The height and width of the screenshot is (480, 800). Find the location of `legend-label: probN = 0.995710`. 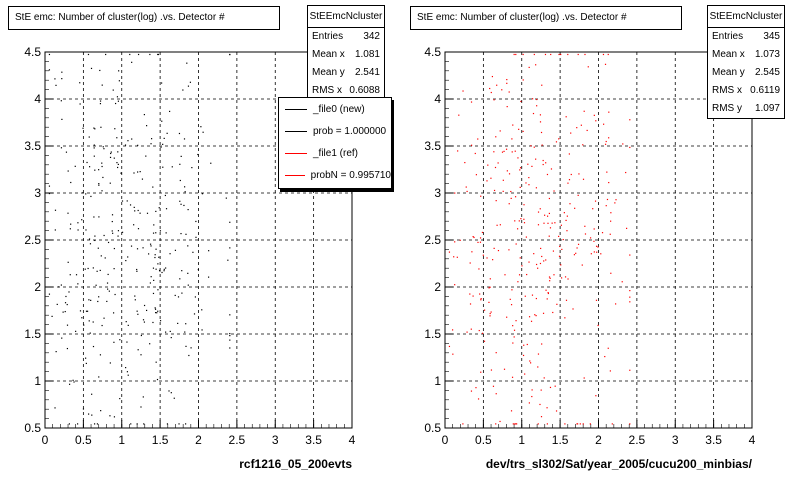

legend-label: probN = 0.995710 is located at coordinates (350, 175).